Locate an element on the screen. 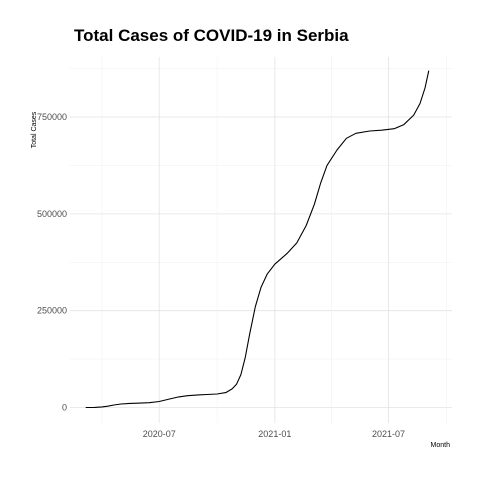 This screenshot has height=480, width=480. y-axis-title: Total Cases is located at coordinates (34, 129).